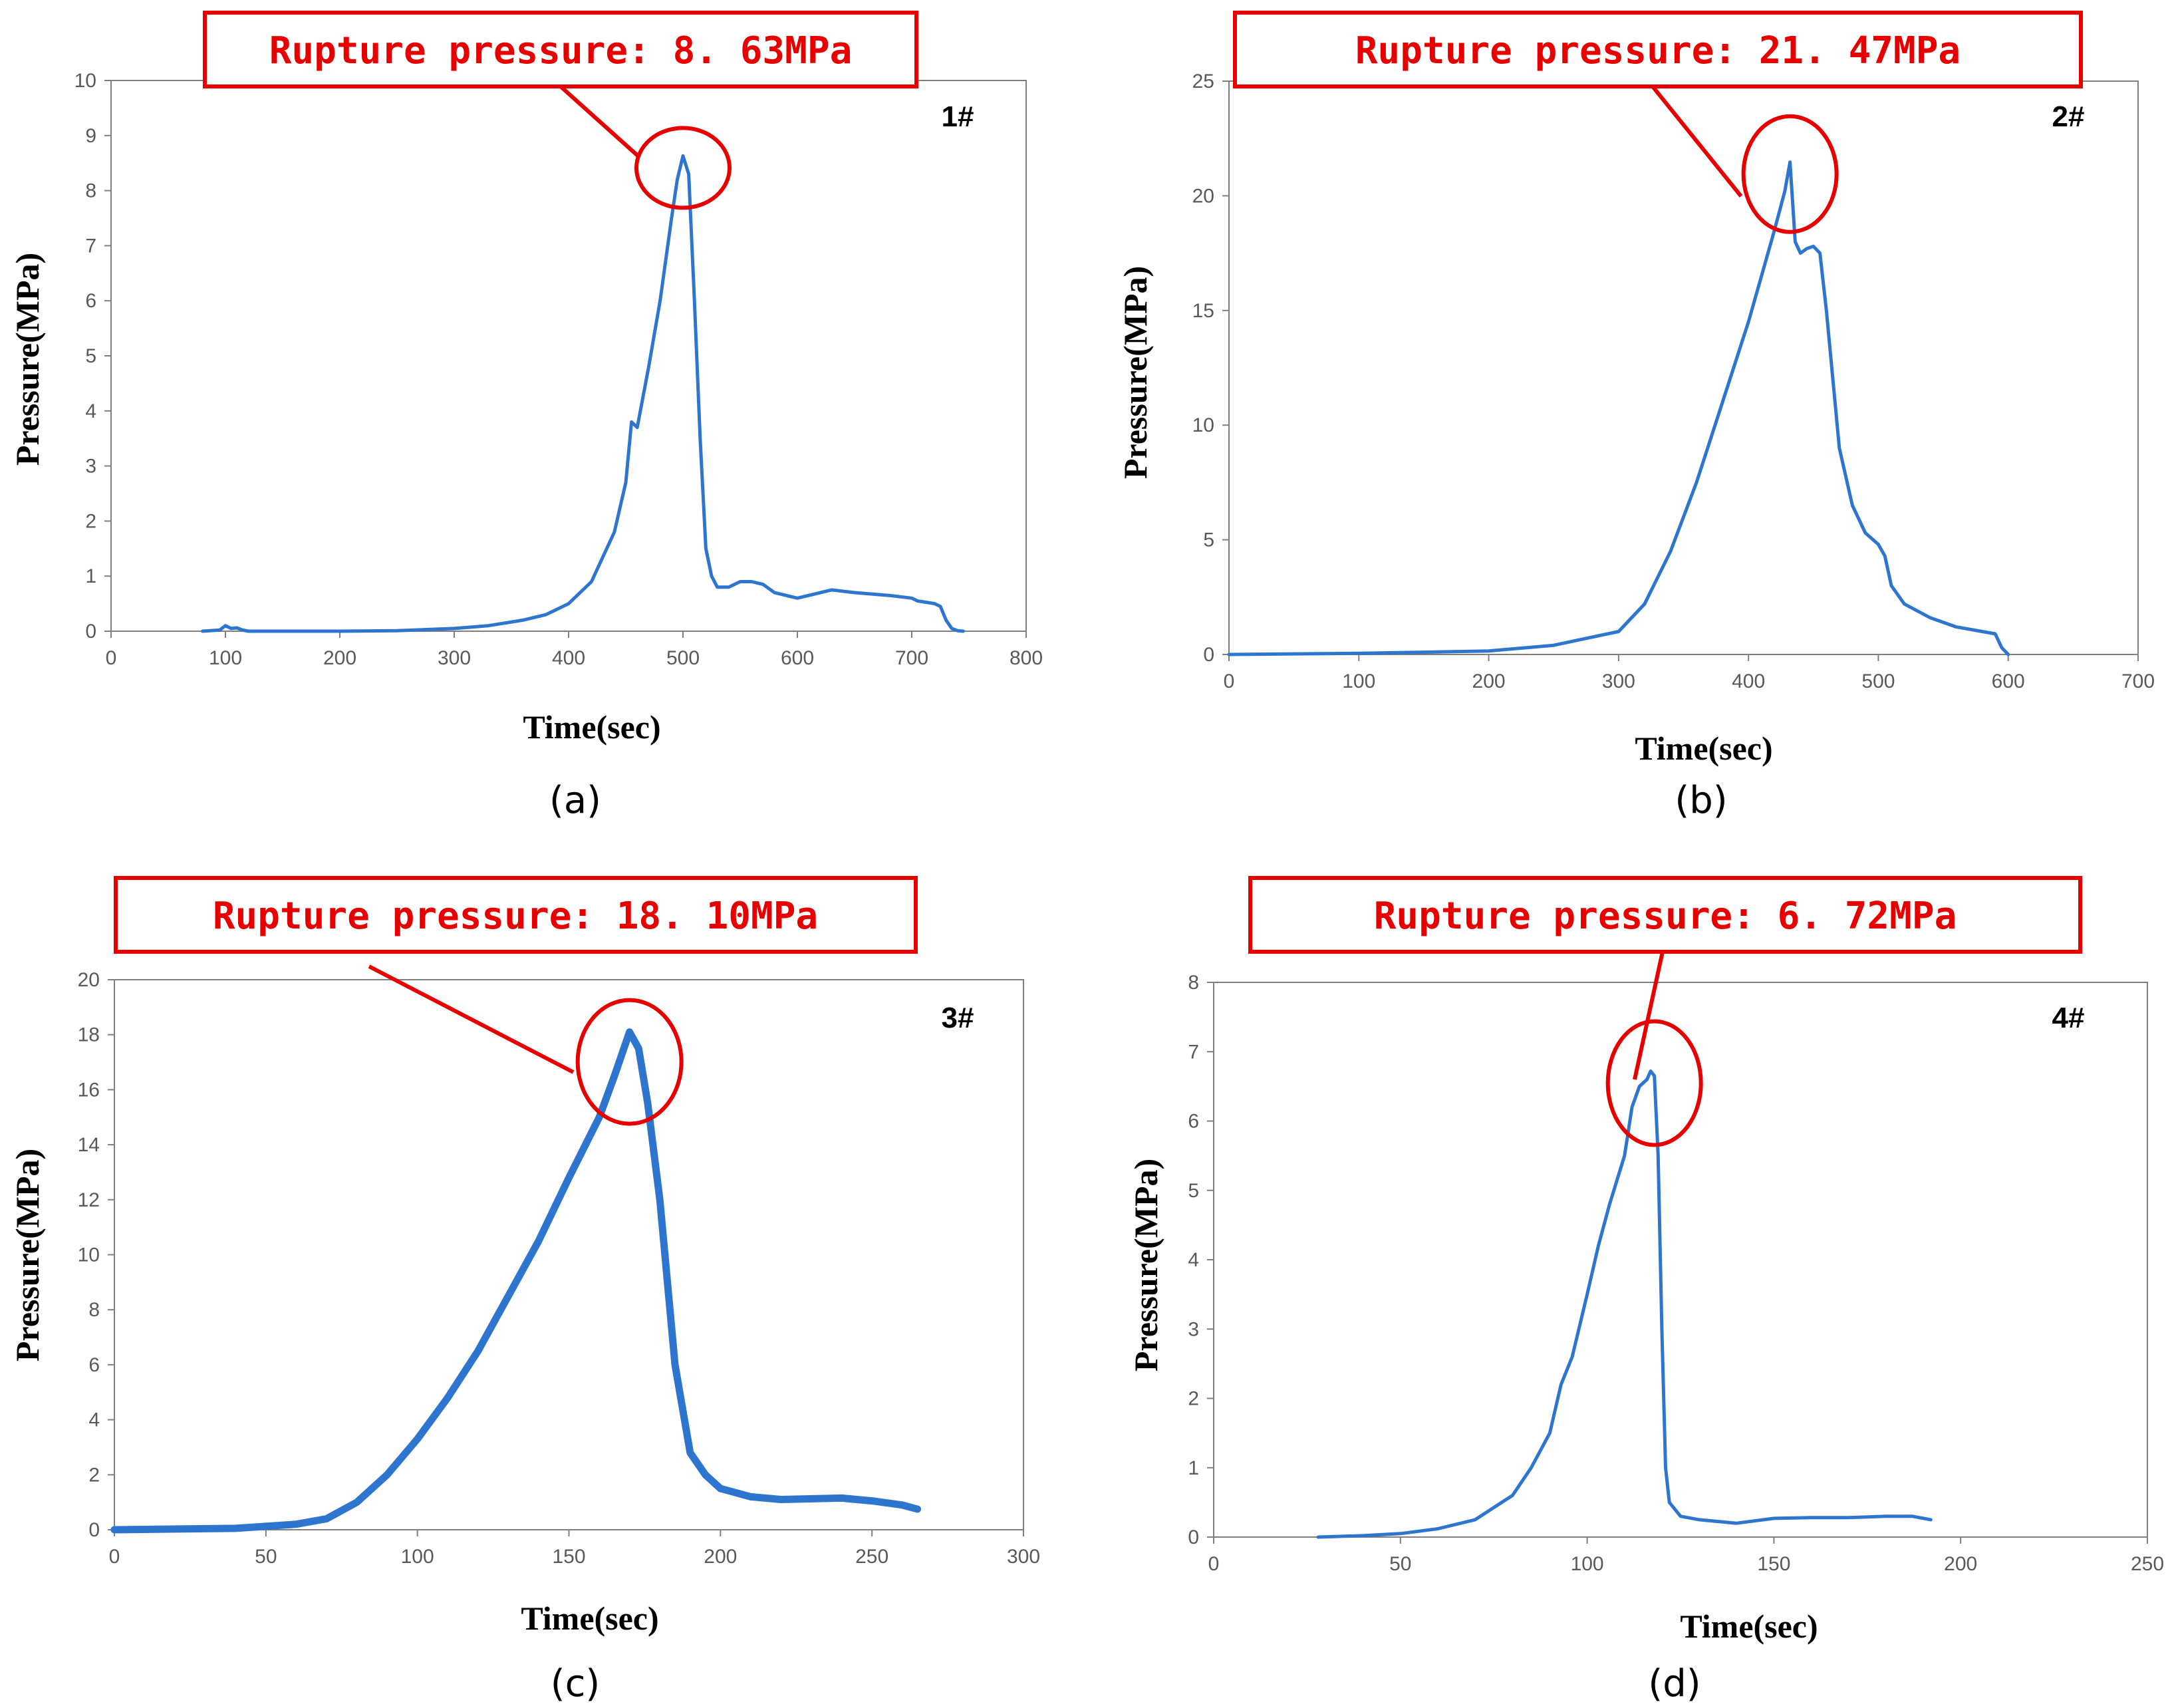 The width and height of the screenshot is (2170, 1708). Describe the element at coordinates (1146, 1265) in the screenshot. I see `panel-d-y-axis-title: Pressure(MPa)` at that location.